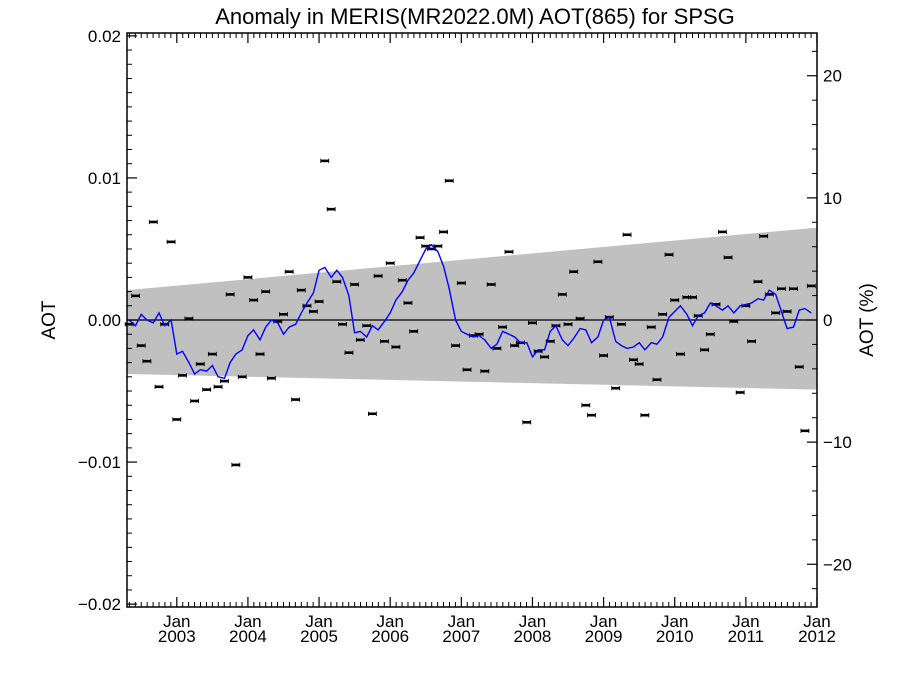  I want to click on x-tick-year-label: 2005, so click(319, 636).